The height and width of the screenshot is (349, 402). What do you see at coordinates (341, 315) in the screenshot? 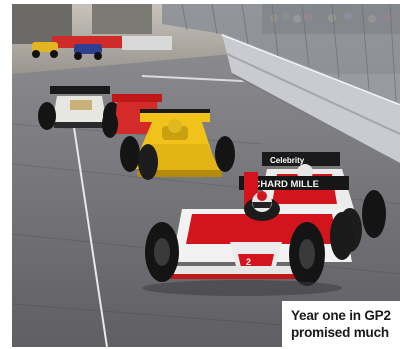
I see `caption-line-1: Year one in GP2` at bounding box center [341, 315].